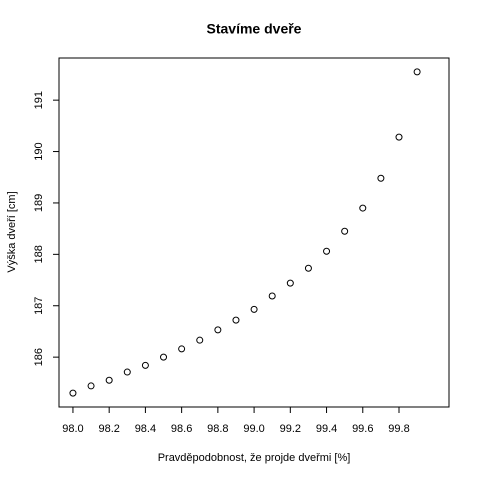  I want to click on x-tick-label: 98.8, so click(217, 429).